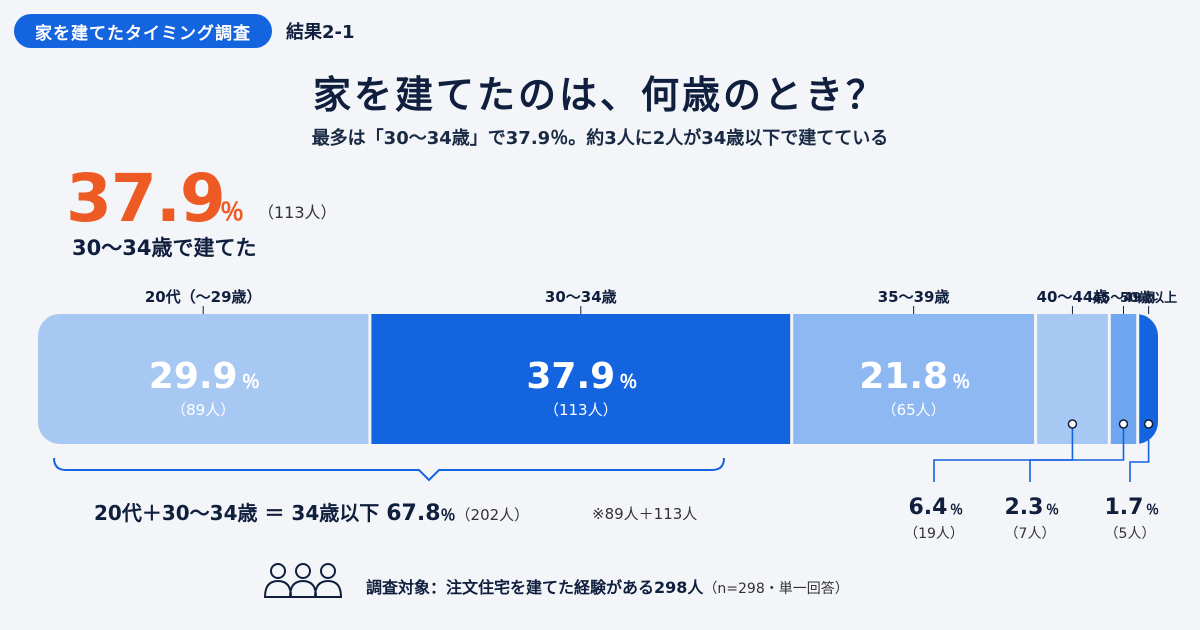  What do you see at coordinates (320, 32) in the screenshot?
I see `result-number: 結果2-1` at bounding box center [320, 32].